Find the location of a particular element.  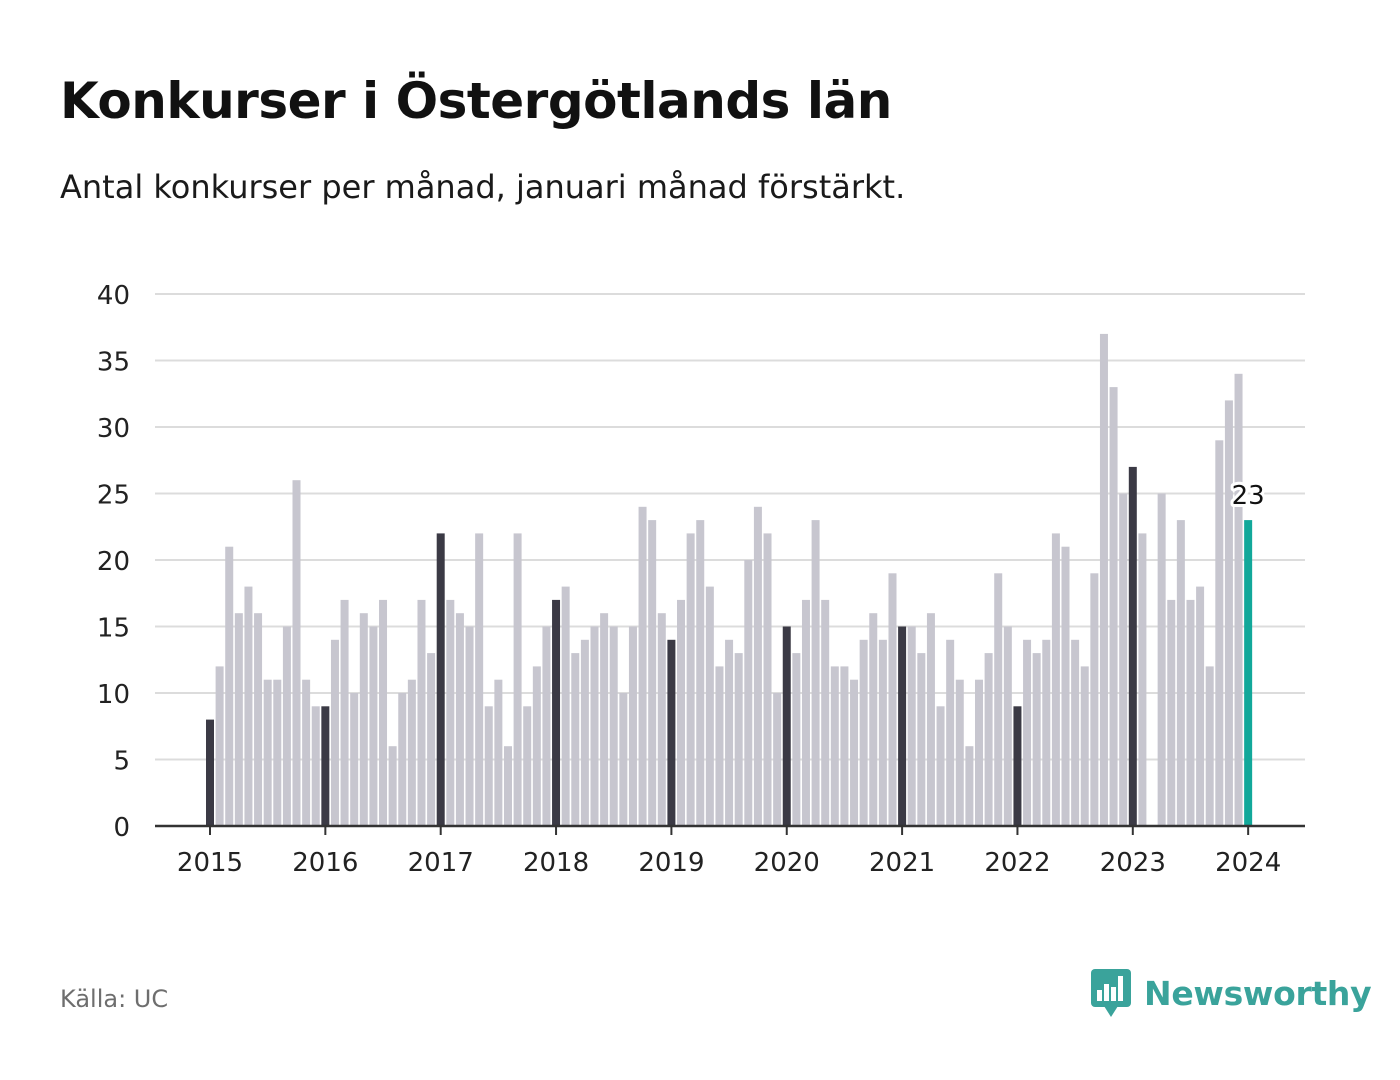

chart-title: Konkurser i Östergötlands län is located at coordinates (476, 101).